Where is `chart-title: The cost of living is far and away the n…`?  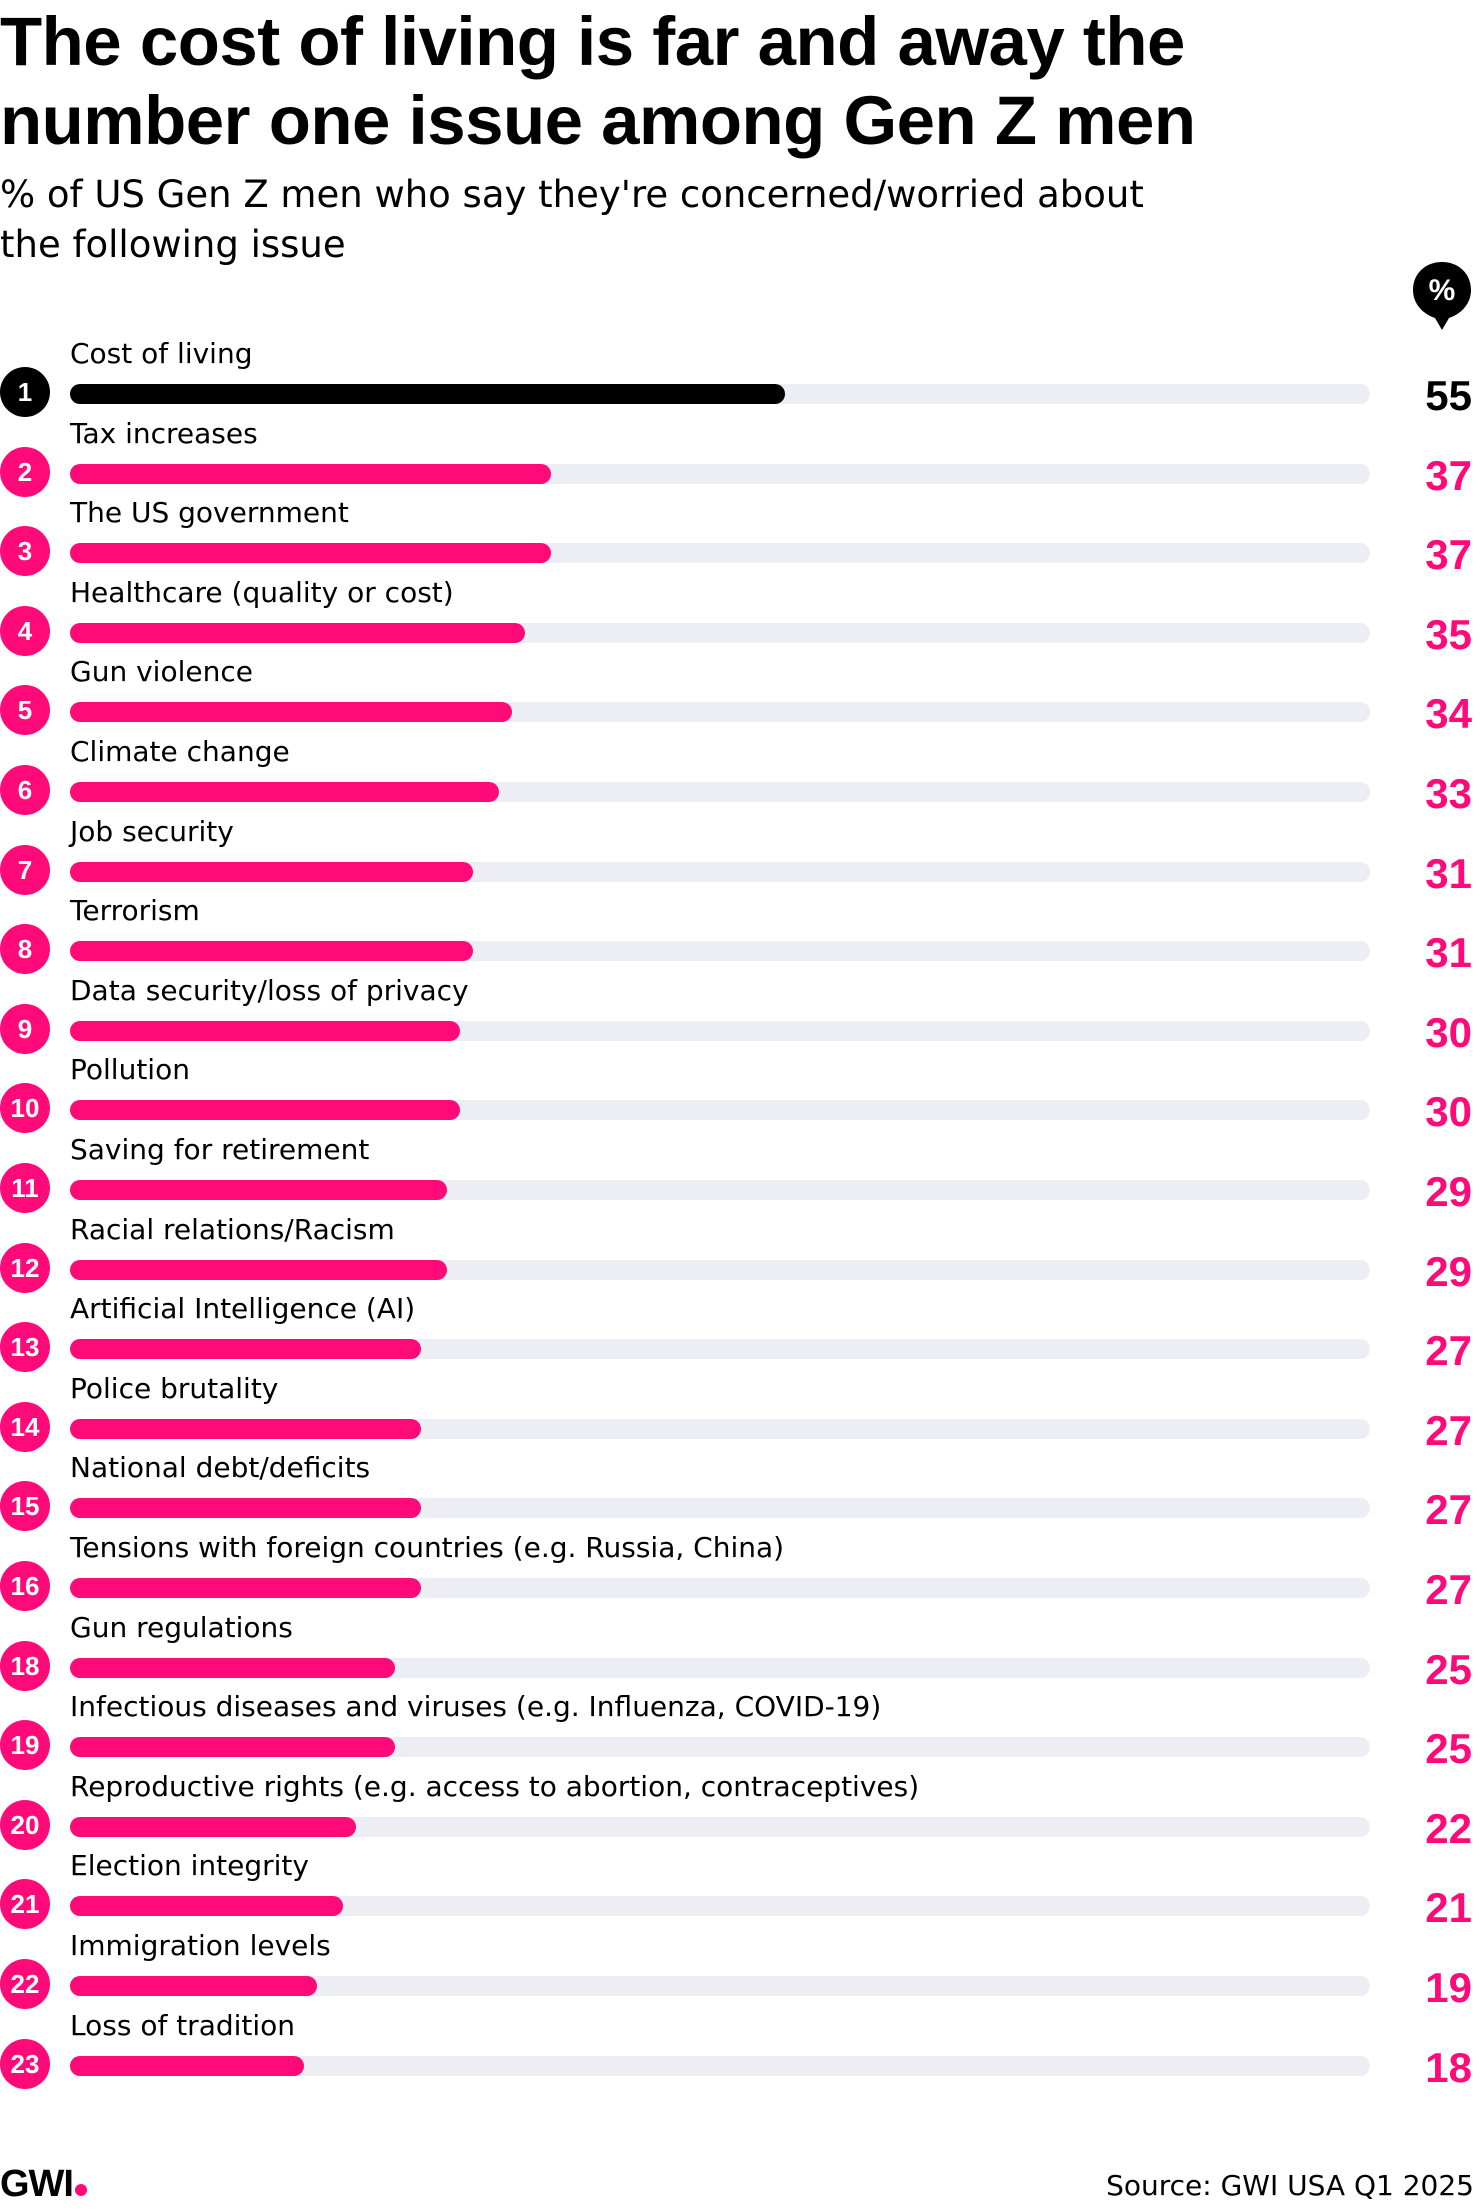 chart-title: The cost of living is far and away the n… is located at coordinates (598, 81).